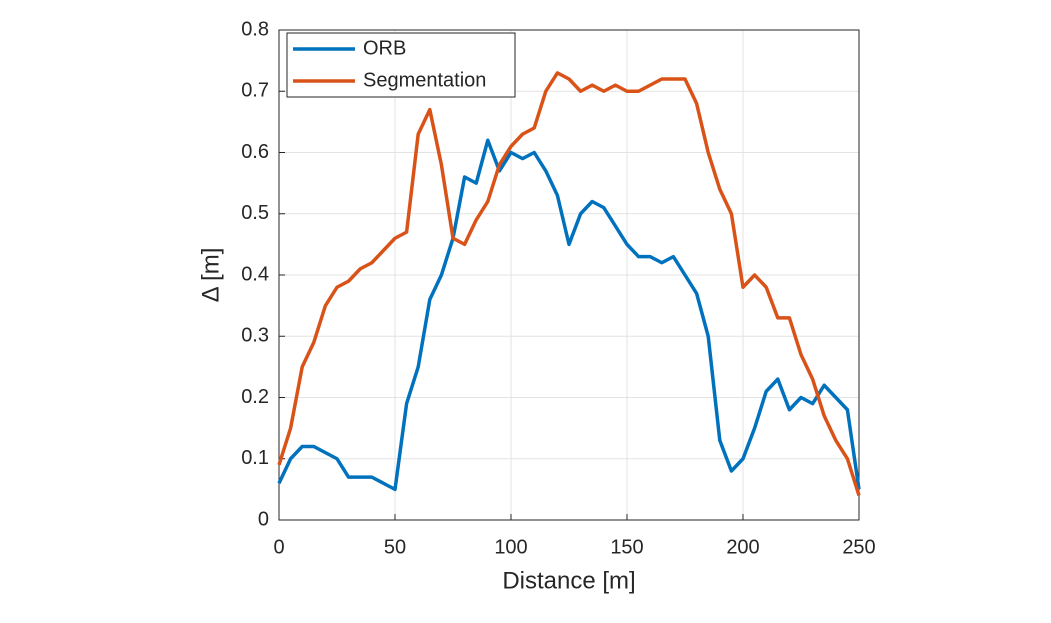 This screenshot has height=623, width=1051. What do you see at coordinates (255, 458) in the screenshot?
I see `y-tick-label: 0.1` at bounding box center [255, 458].